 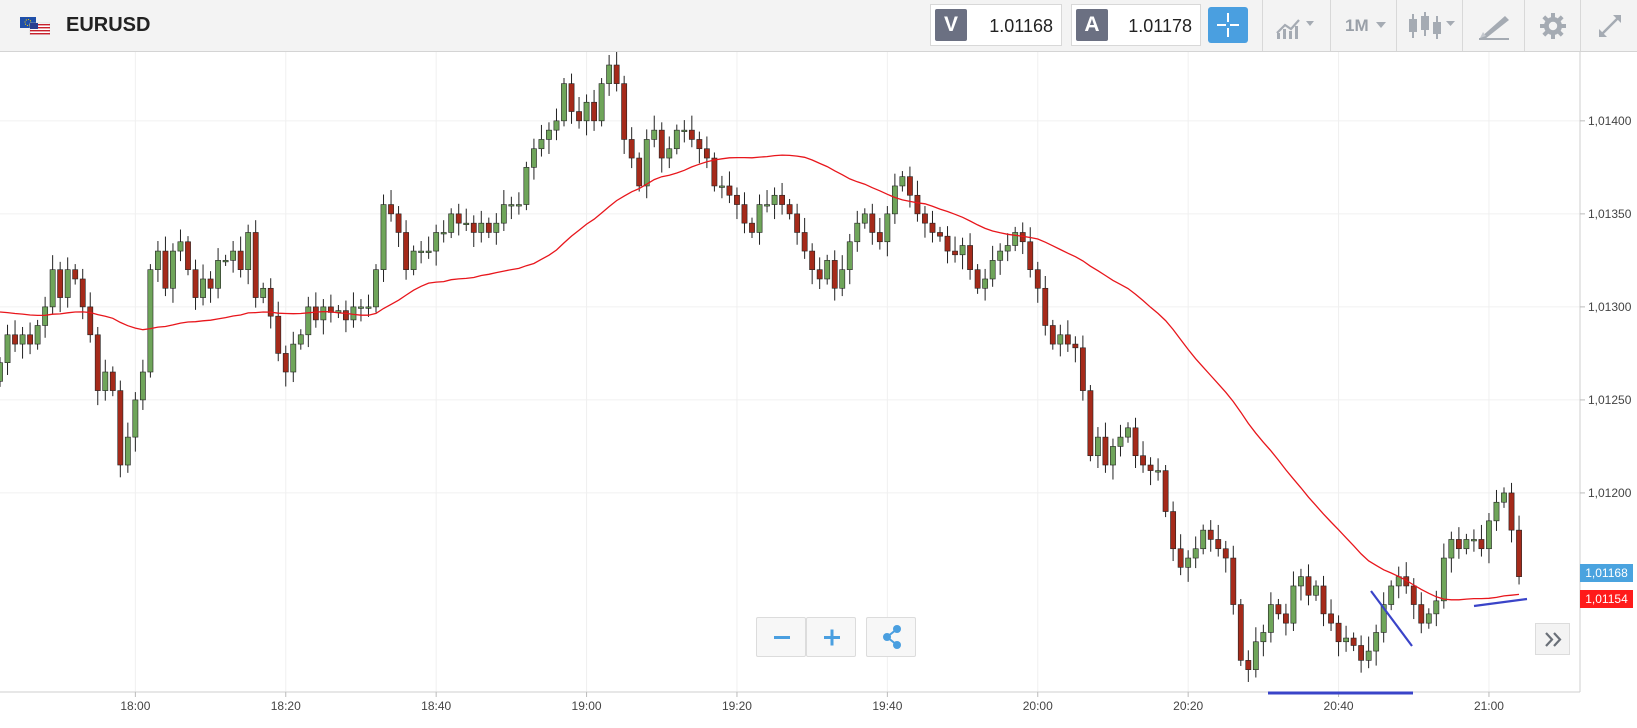 I want to click on fullscreen-button, so click(x=1608, y=25).